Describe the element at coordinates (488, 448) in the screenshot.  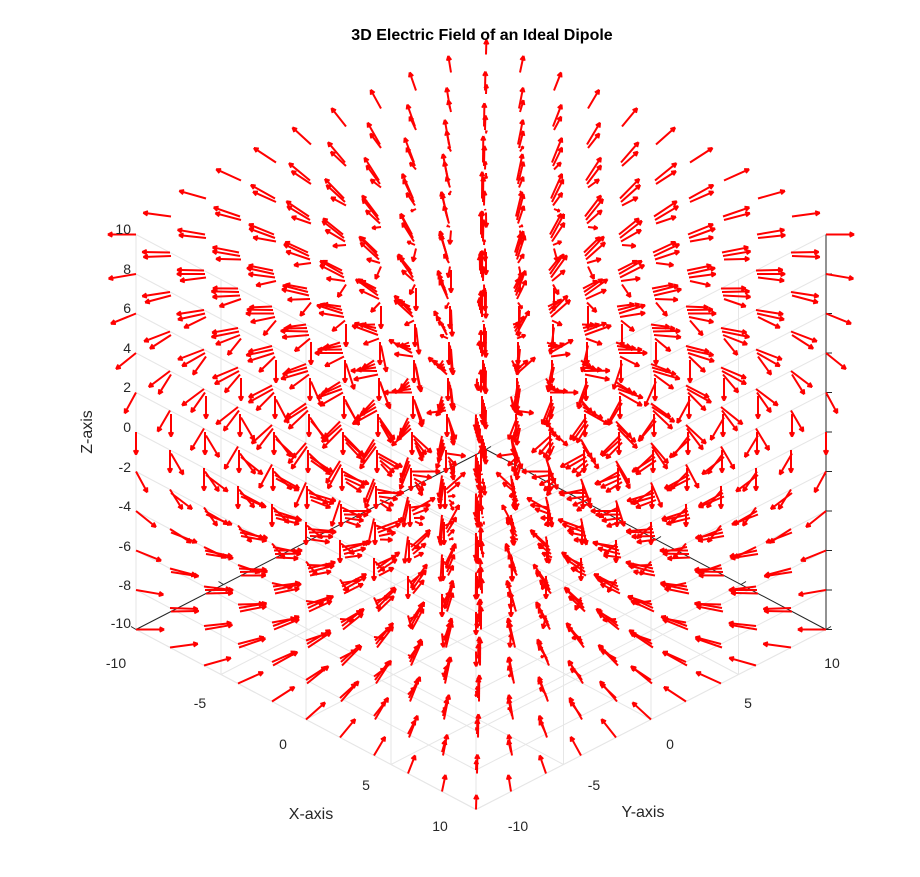
I see `x-tick-mark` at that location.